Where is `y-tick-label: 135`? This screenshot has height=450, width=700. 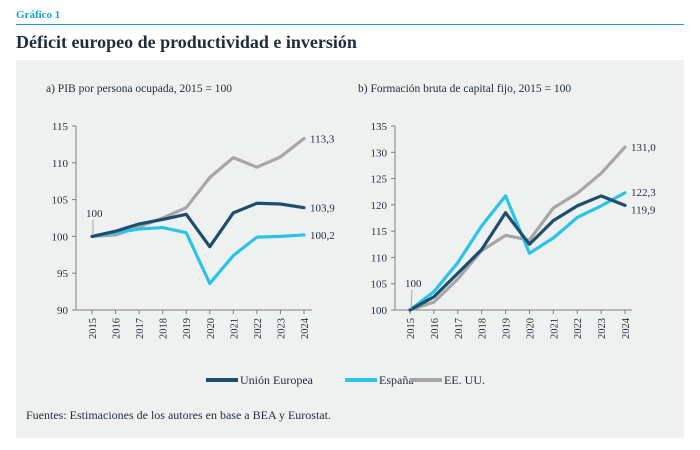
y-tick-label: 135 is located at coordinates (379, 127).